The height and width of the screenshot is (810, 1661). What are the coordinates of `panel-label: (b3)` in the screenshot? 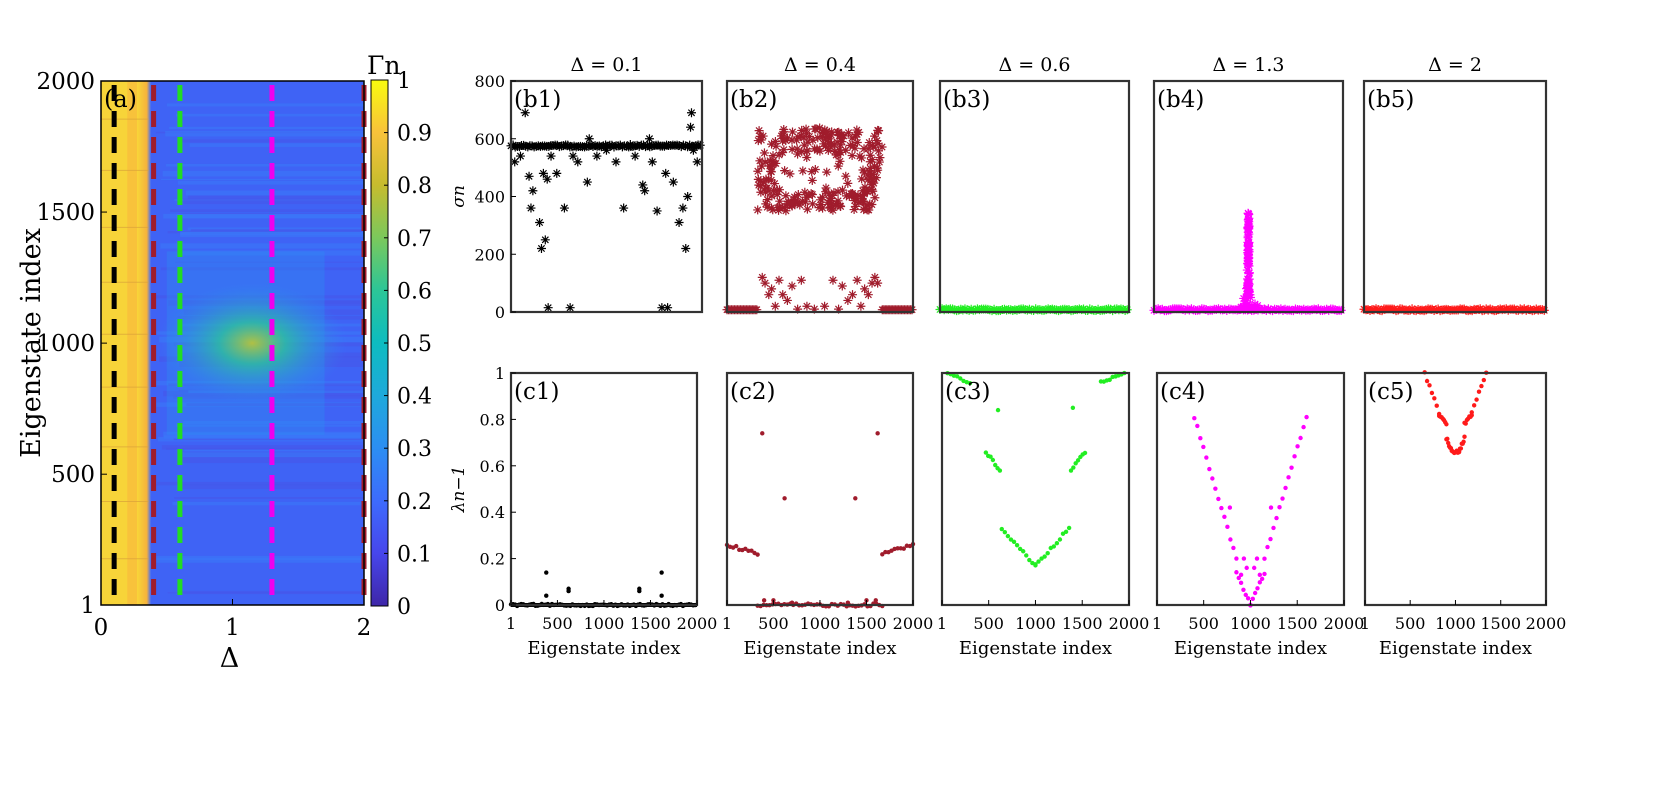 It's located at (966, 100).